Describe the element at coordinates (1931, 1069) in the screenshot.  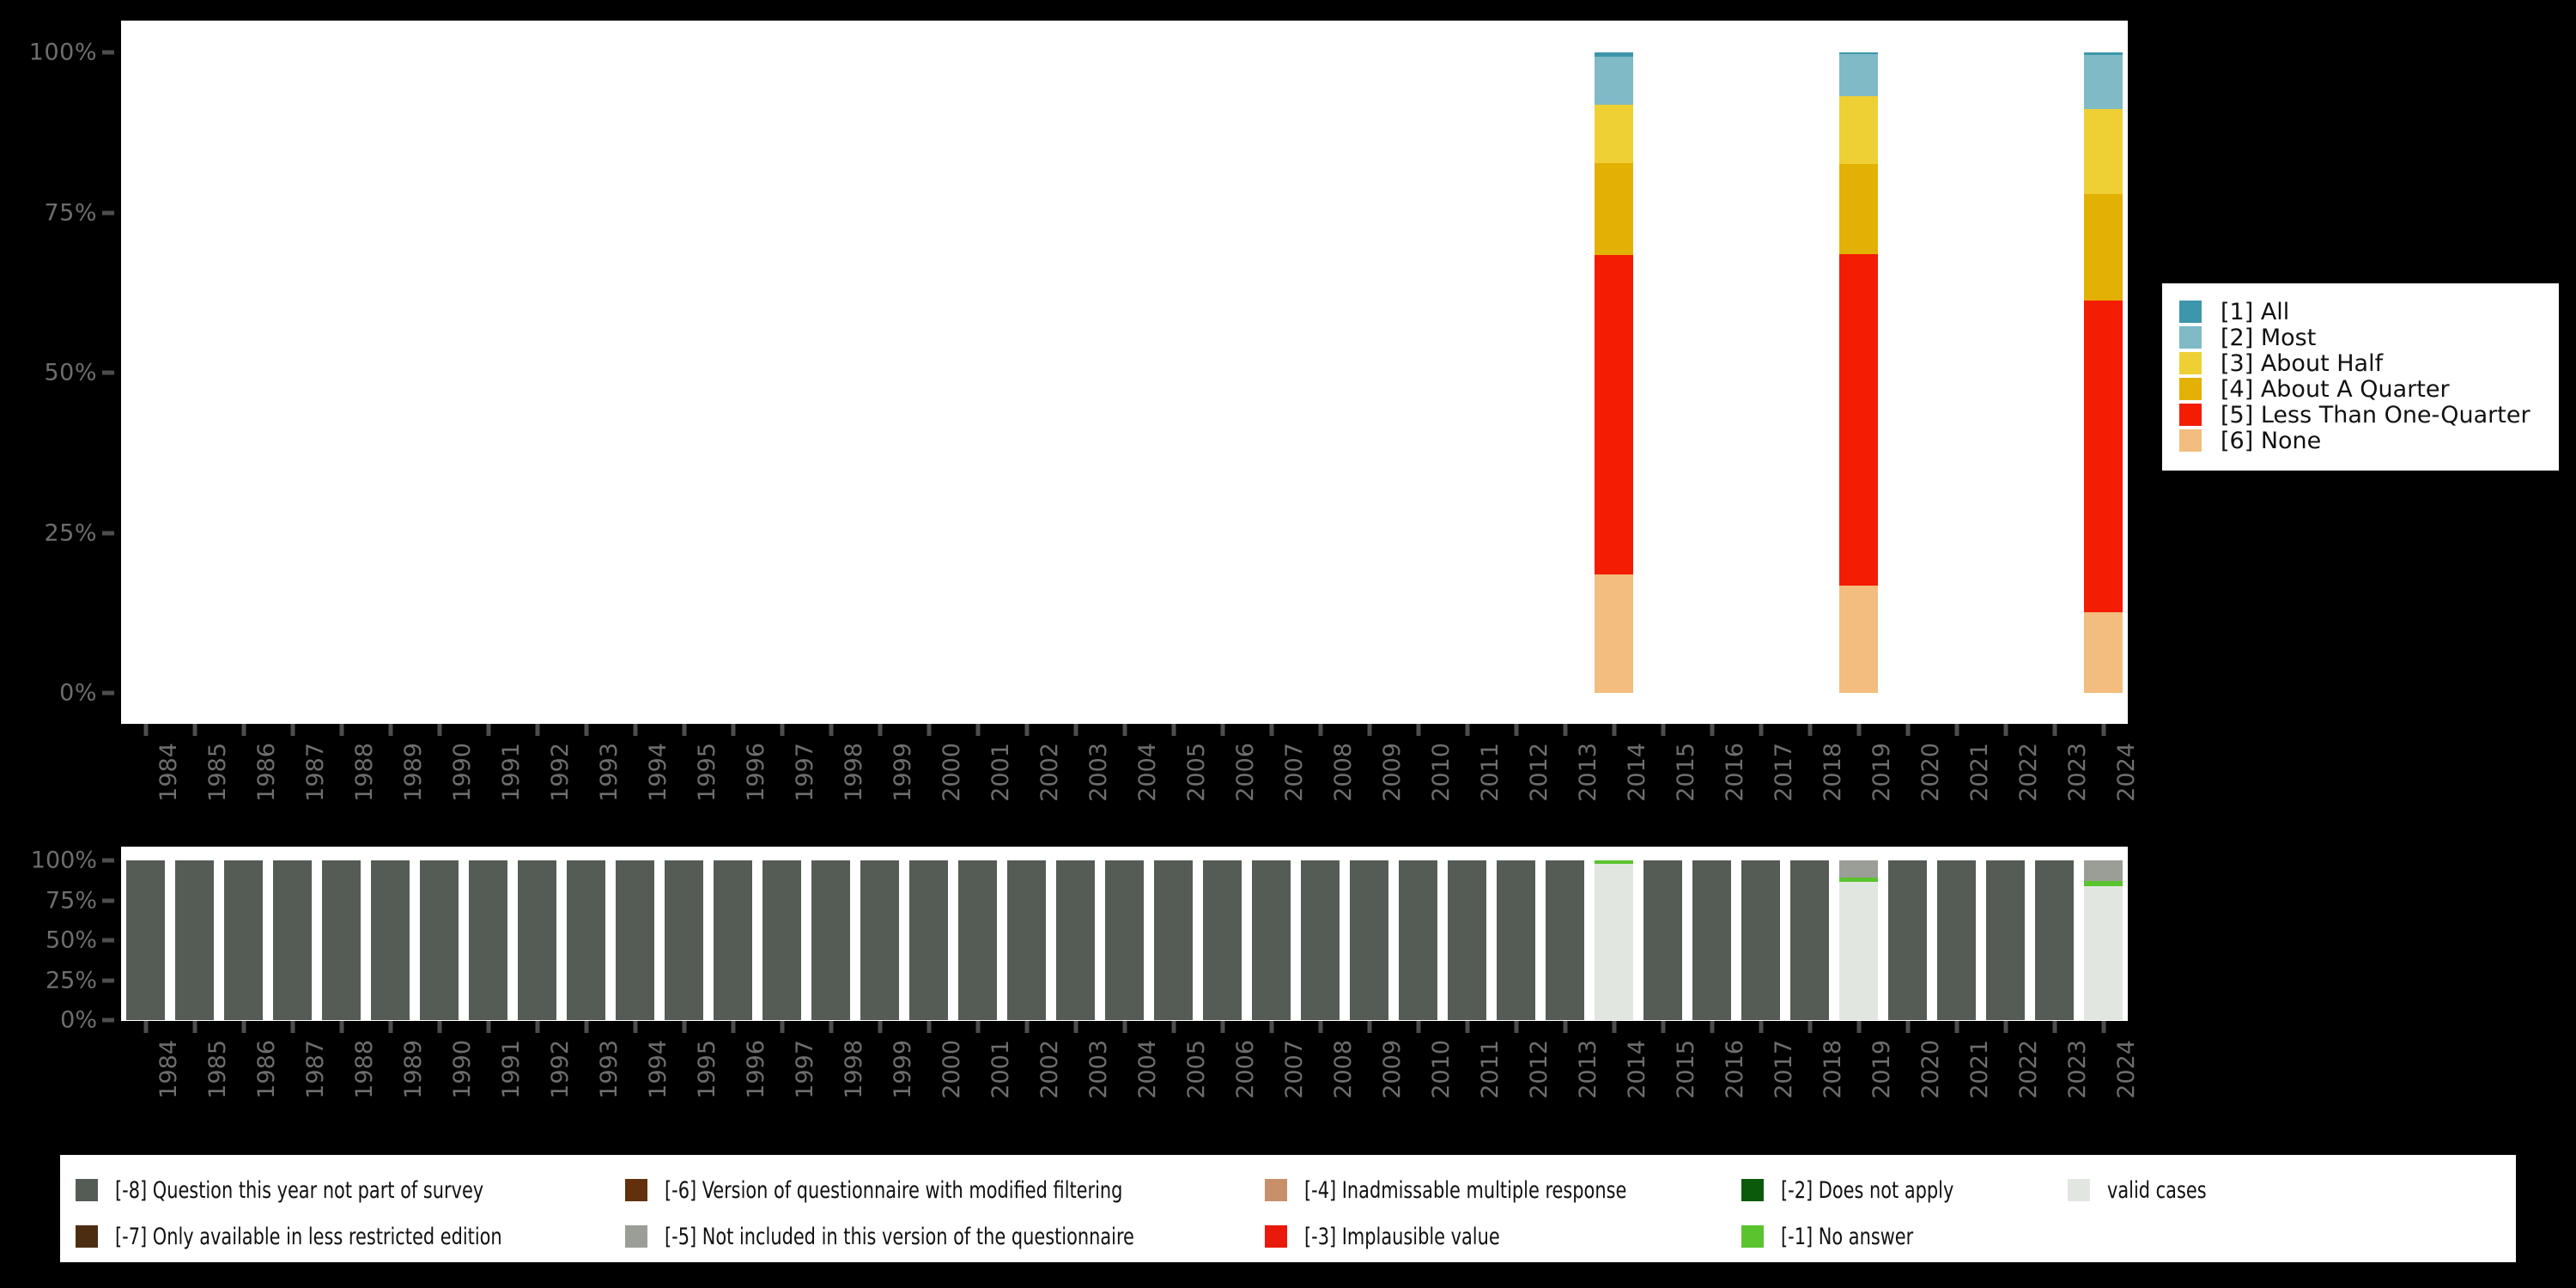
I see `availability-x-tick-label: 2020` at that location.